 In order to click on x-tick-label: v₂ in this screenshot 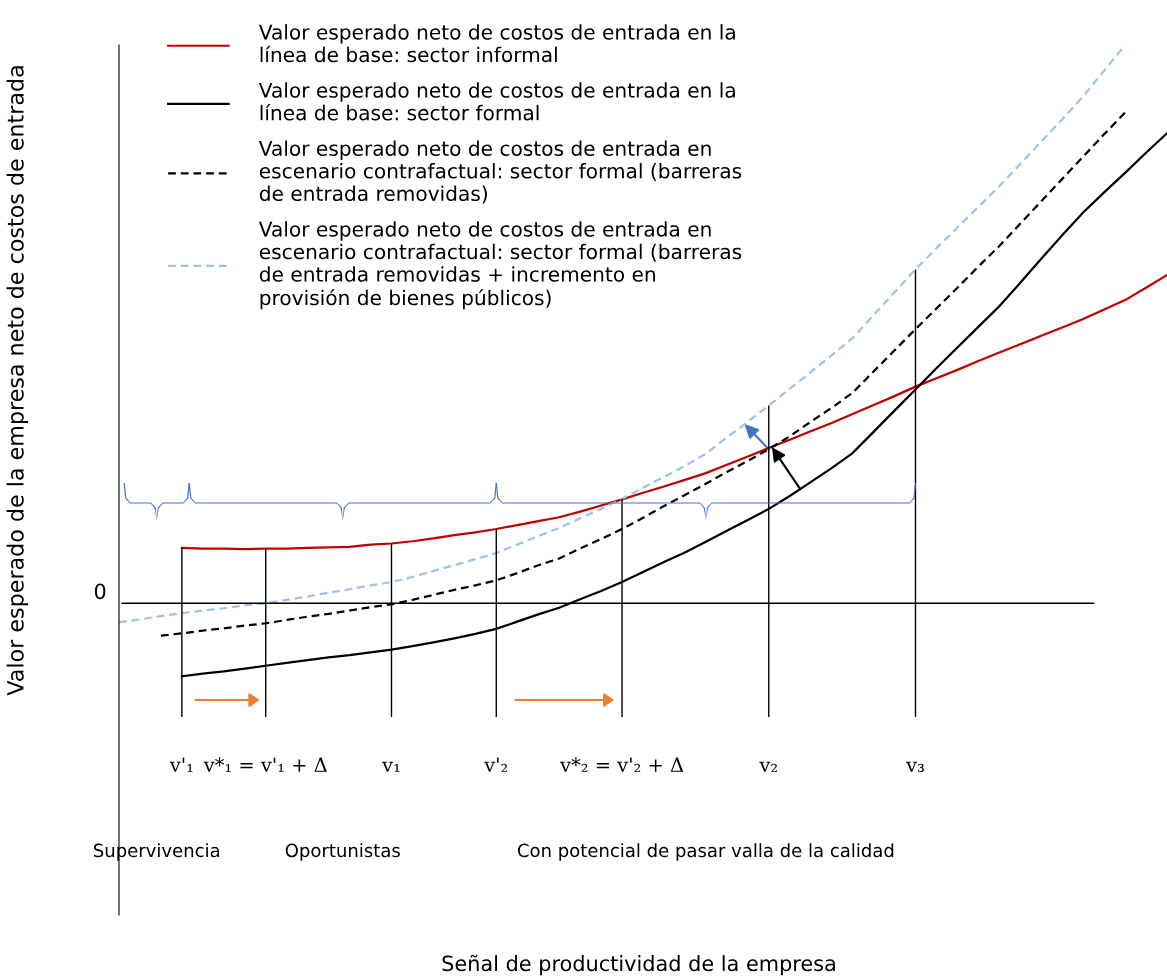, I will do `click(768, 766)`.